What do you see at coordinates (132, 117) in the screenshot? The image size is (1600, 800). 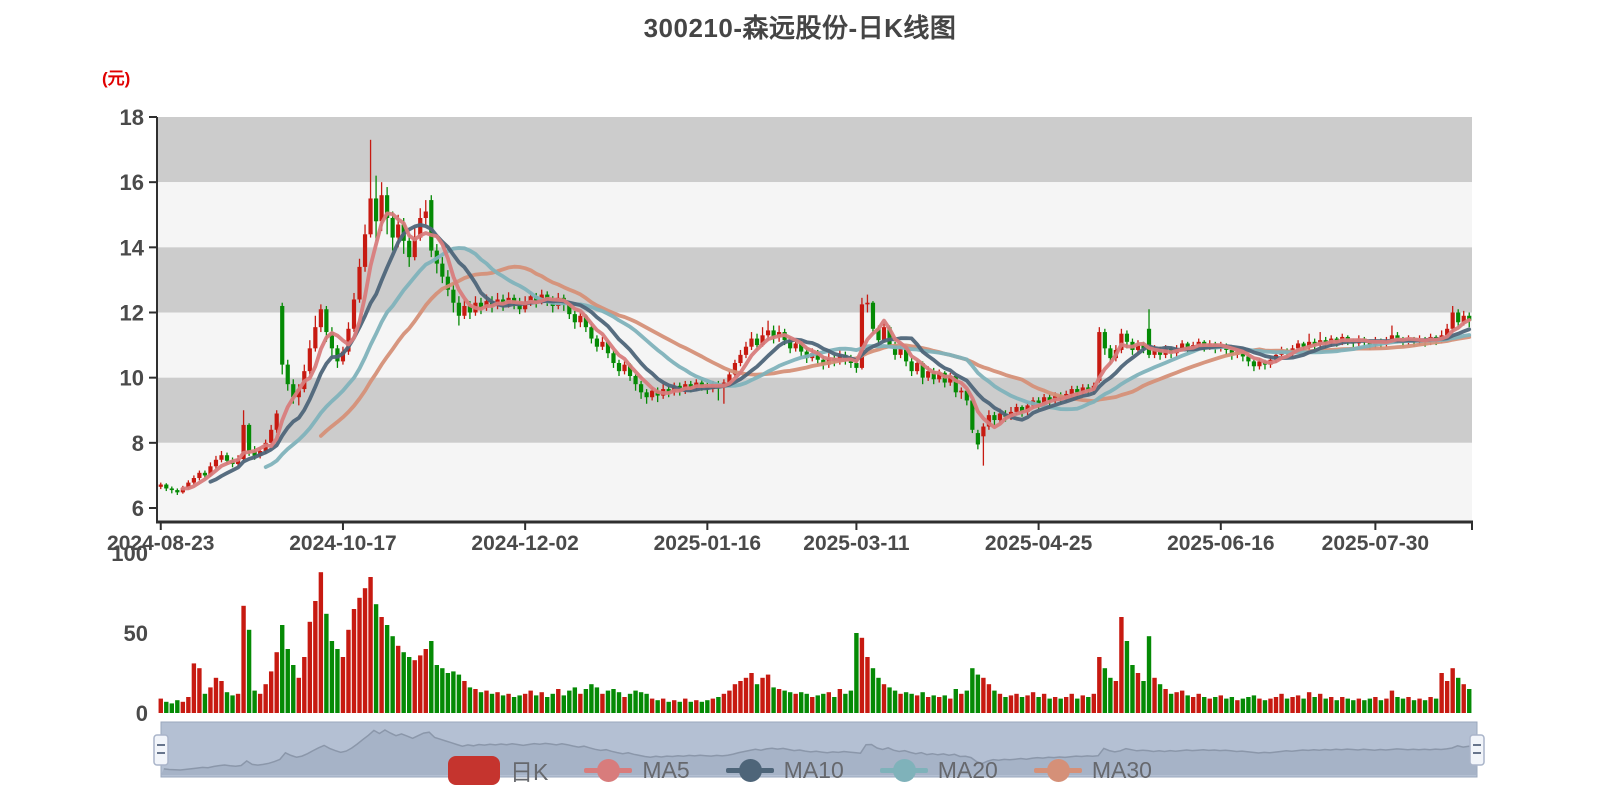 I see `svg-text: 18` at bounding box center [132, 117].